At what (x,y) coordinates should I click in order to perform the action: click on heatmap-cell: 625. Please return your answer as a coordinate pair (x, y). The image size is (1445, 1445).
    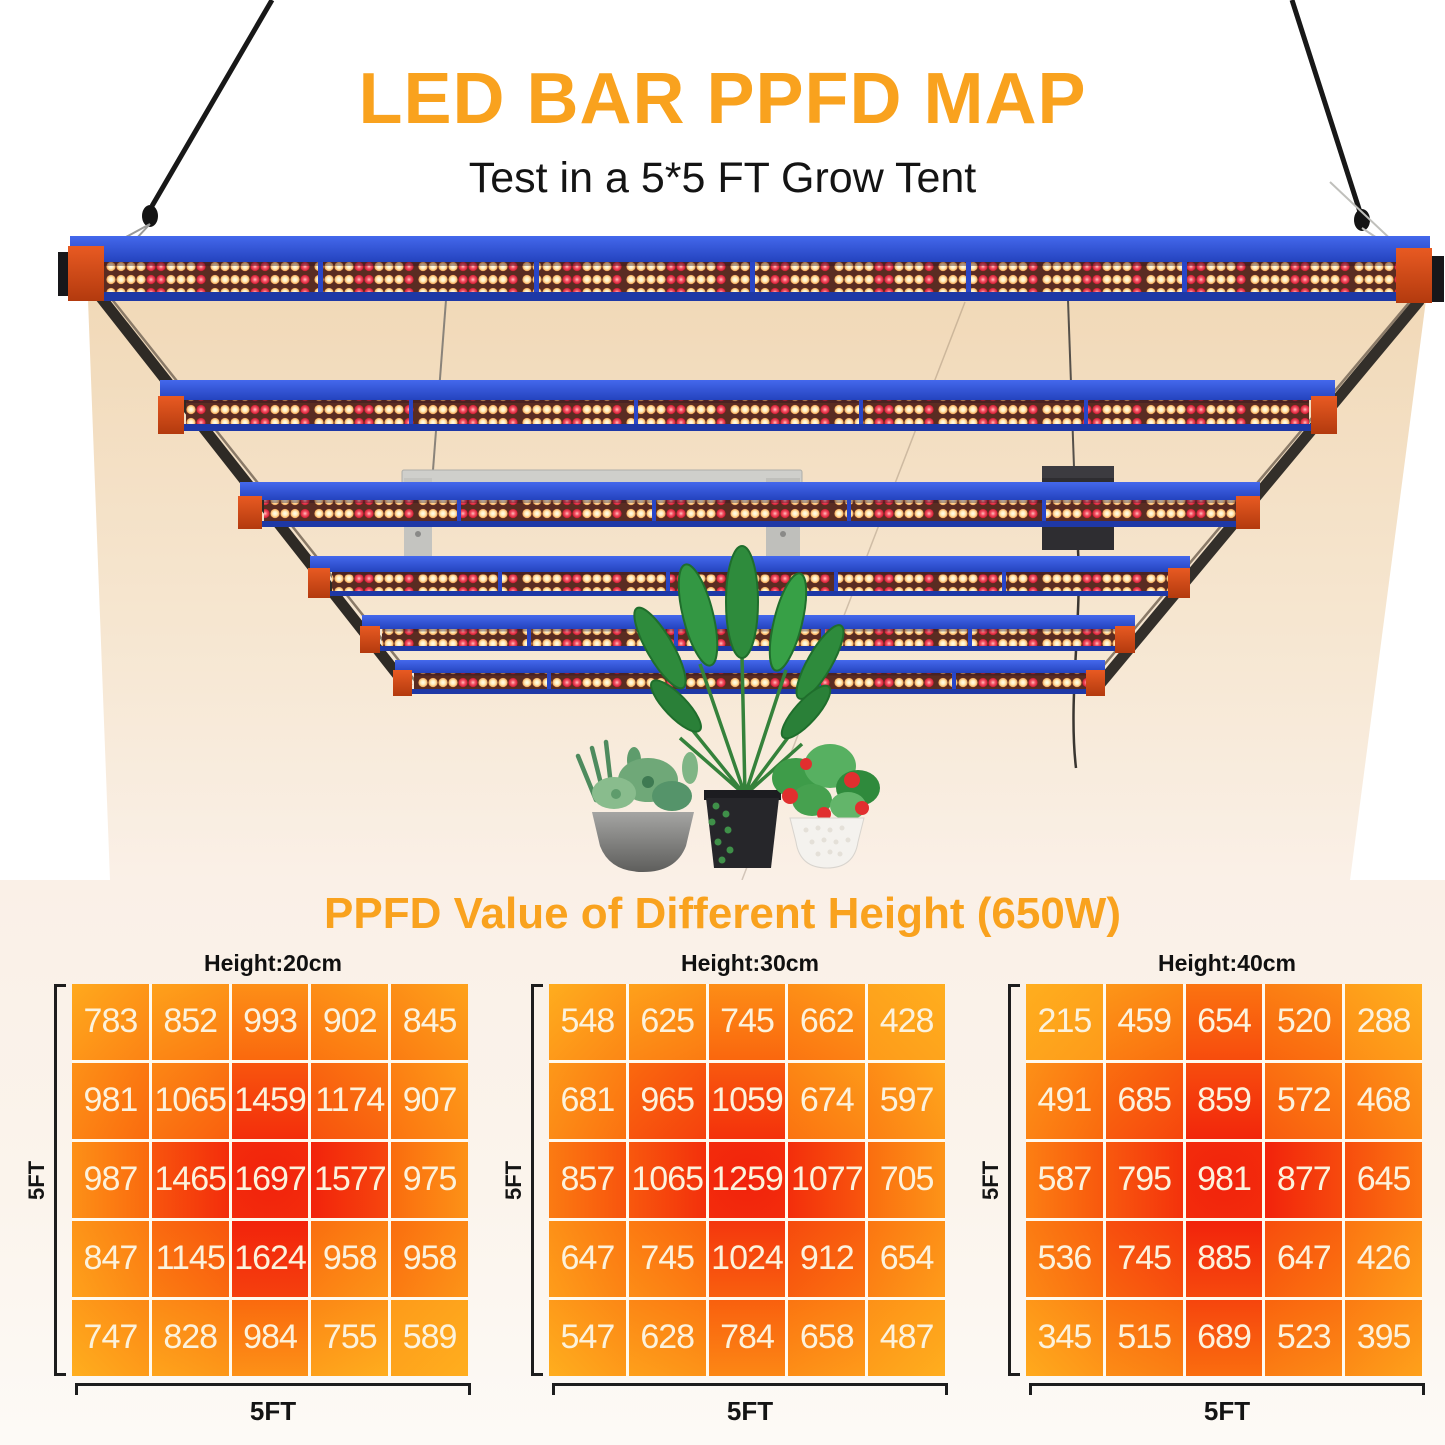
    Looking at the image, I should click on (667, 1021).